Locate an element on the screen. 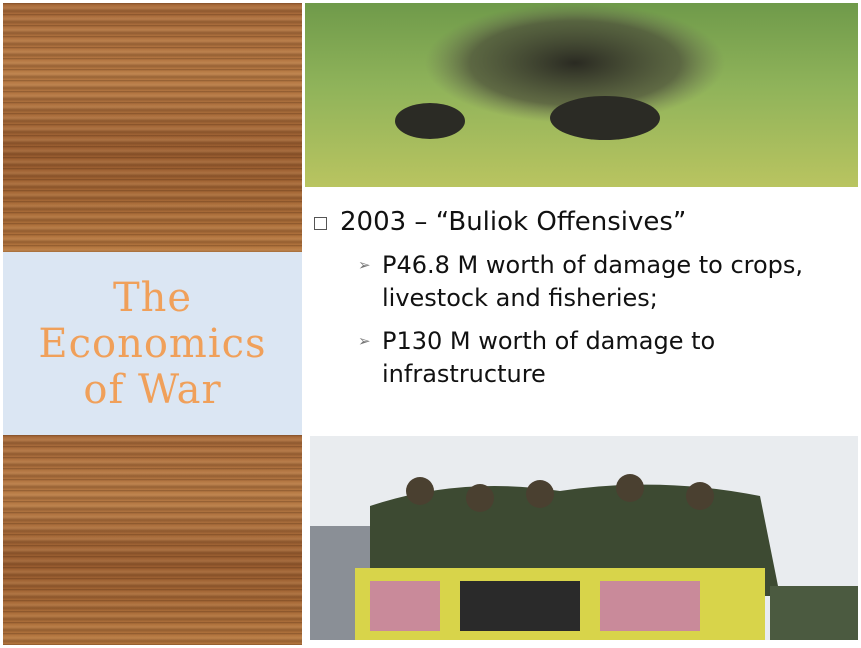 The width and height of the screenshot is (861, 648). title-panel: The Economics of War is located at coordinates (152, 343).